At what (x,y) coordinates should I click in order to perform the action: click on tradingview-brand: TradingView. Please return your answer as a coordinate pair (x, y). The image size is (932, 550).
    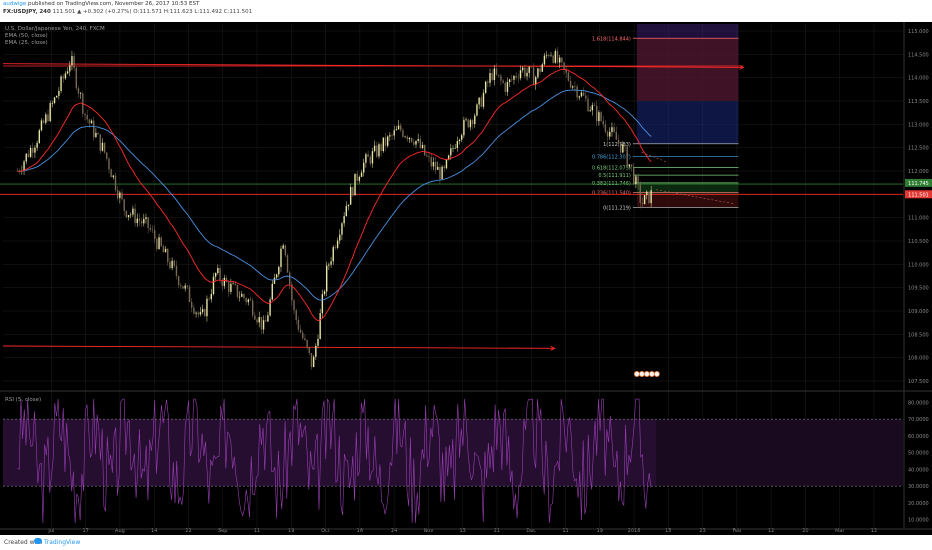
    Looking at the image, I should click on (62, 542).